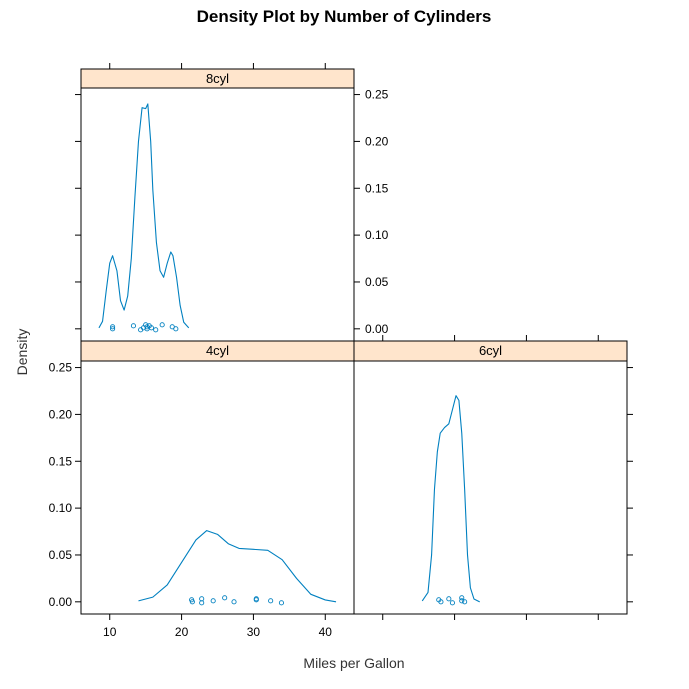  Describe the element at coordinates (22, 352) in the screenshot. I see `y-axis-label: Density` at that location.